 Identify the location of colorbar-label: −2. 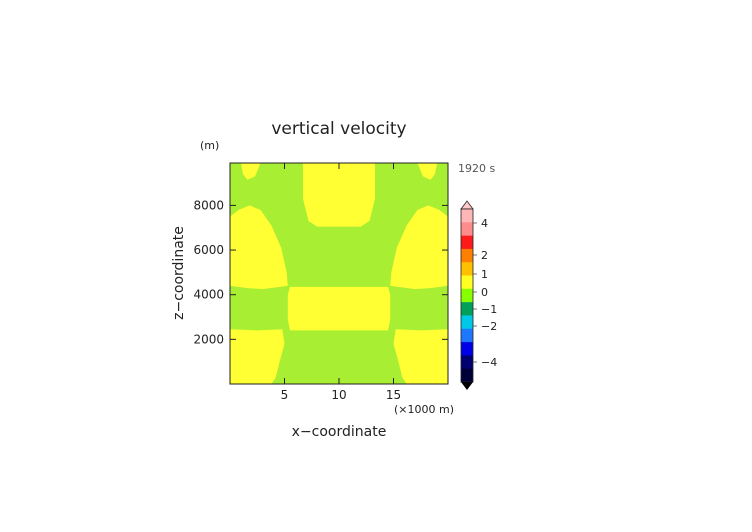
(489, 326).